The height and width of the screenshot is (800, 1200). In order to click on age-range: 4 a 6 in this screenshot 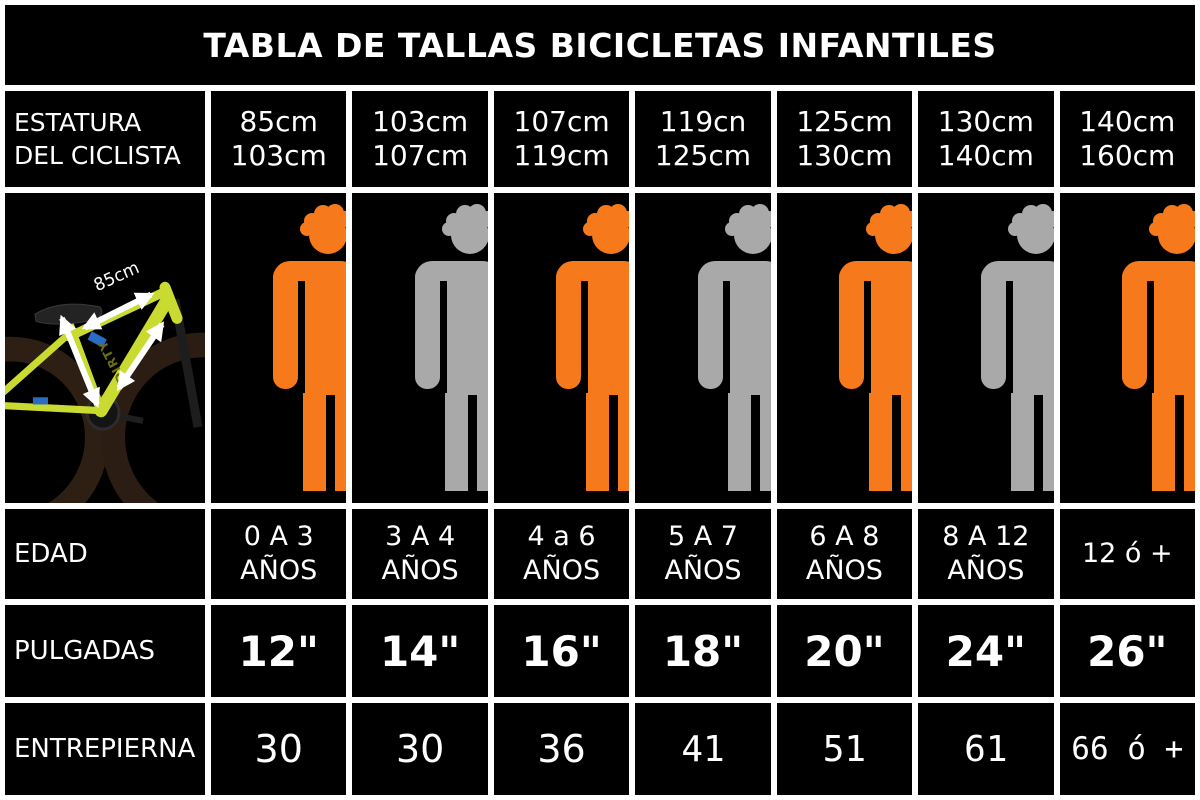, I will do `click(561, 537)`.